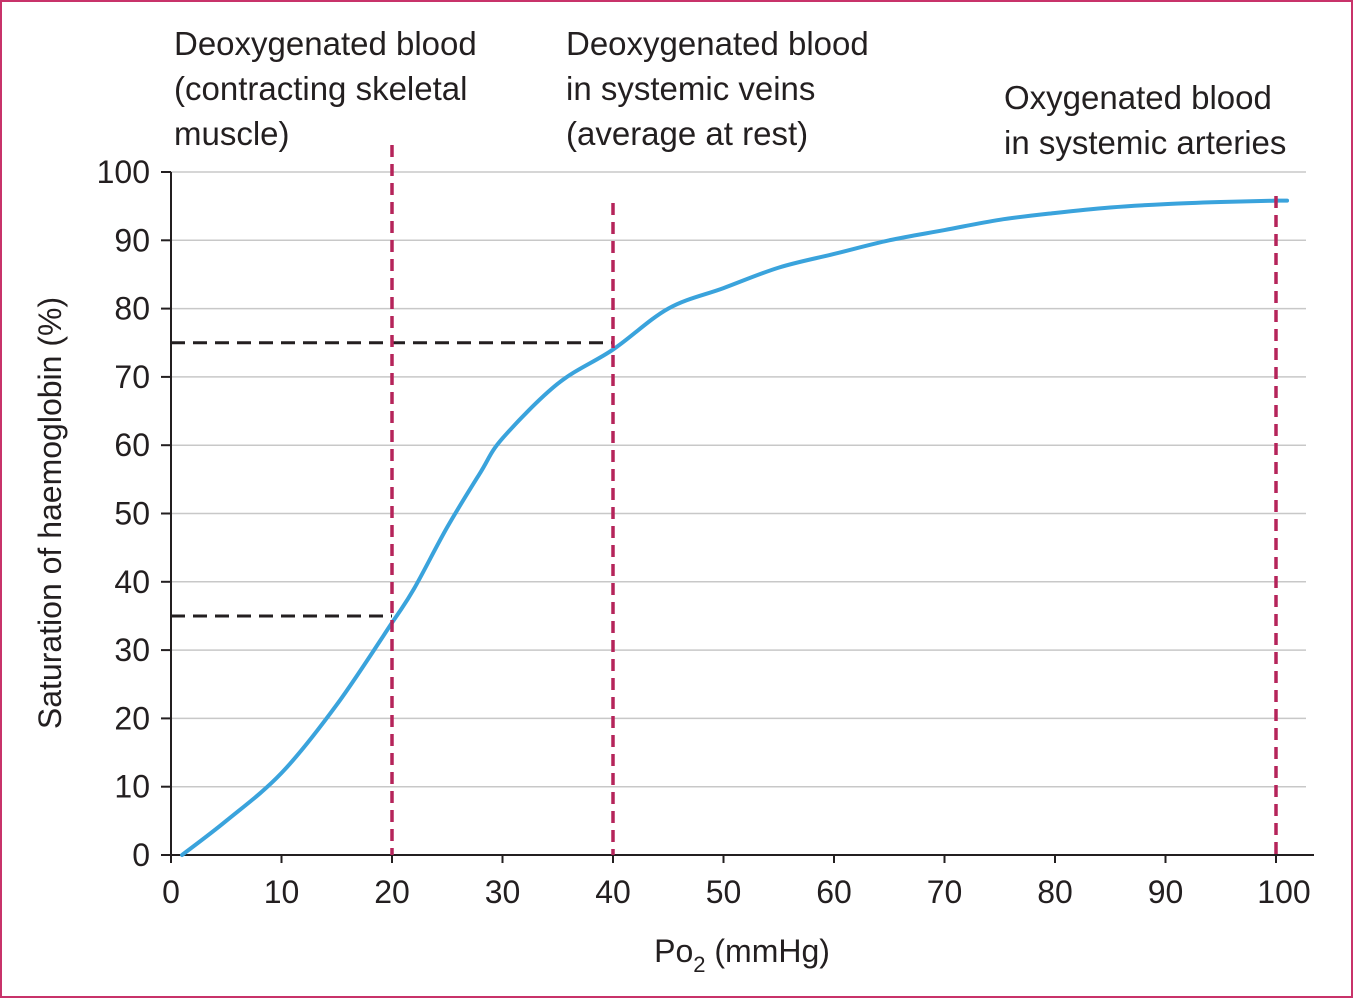  What do you see at coordinates (132, 445) in the screenshot?
I see `y-tick-label: 60` at bounding box center [132, 445].